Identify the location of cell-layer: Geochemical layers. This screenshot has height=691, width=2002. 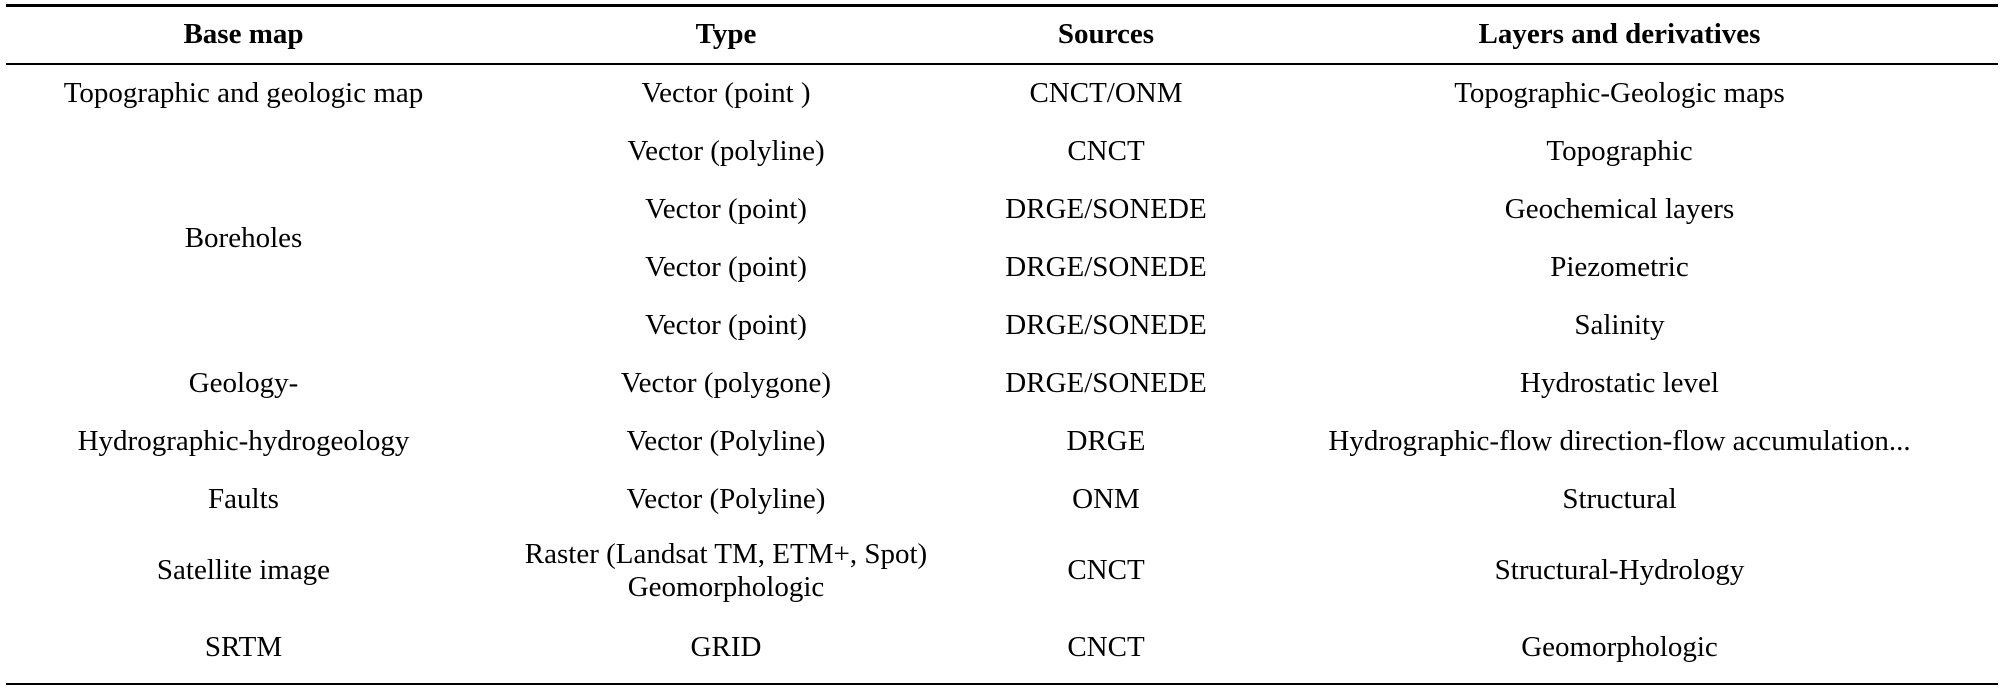
(1619, 209).